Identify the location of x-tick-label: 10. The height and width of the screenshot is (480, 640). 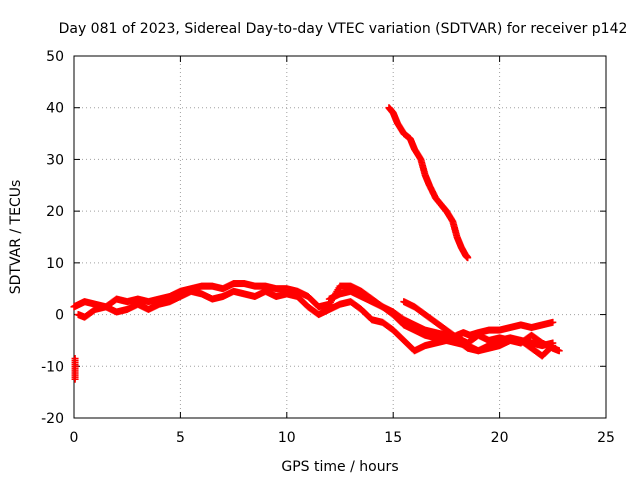
(287, 438).